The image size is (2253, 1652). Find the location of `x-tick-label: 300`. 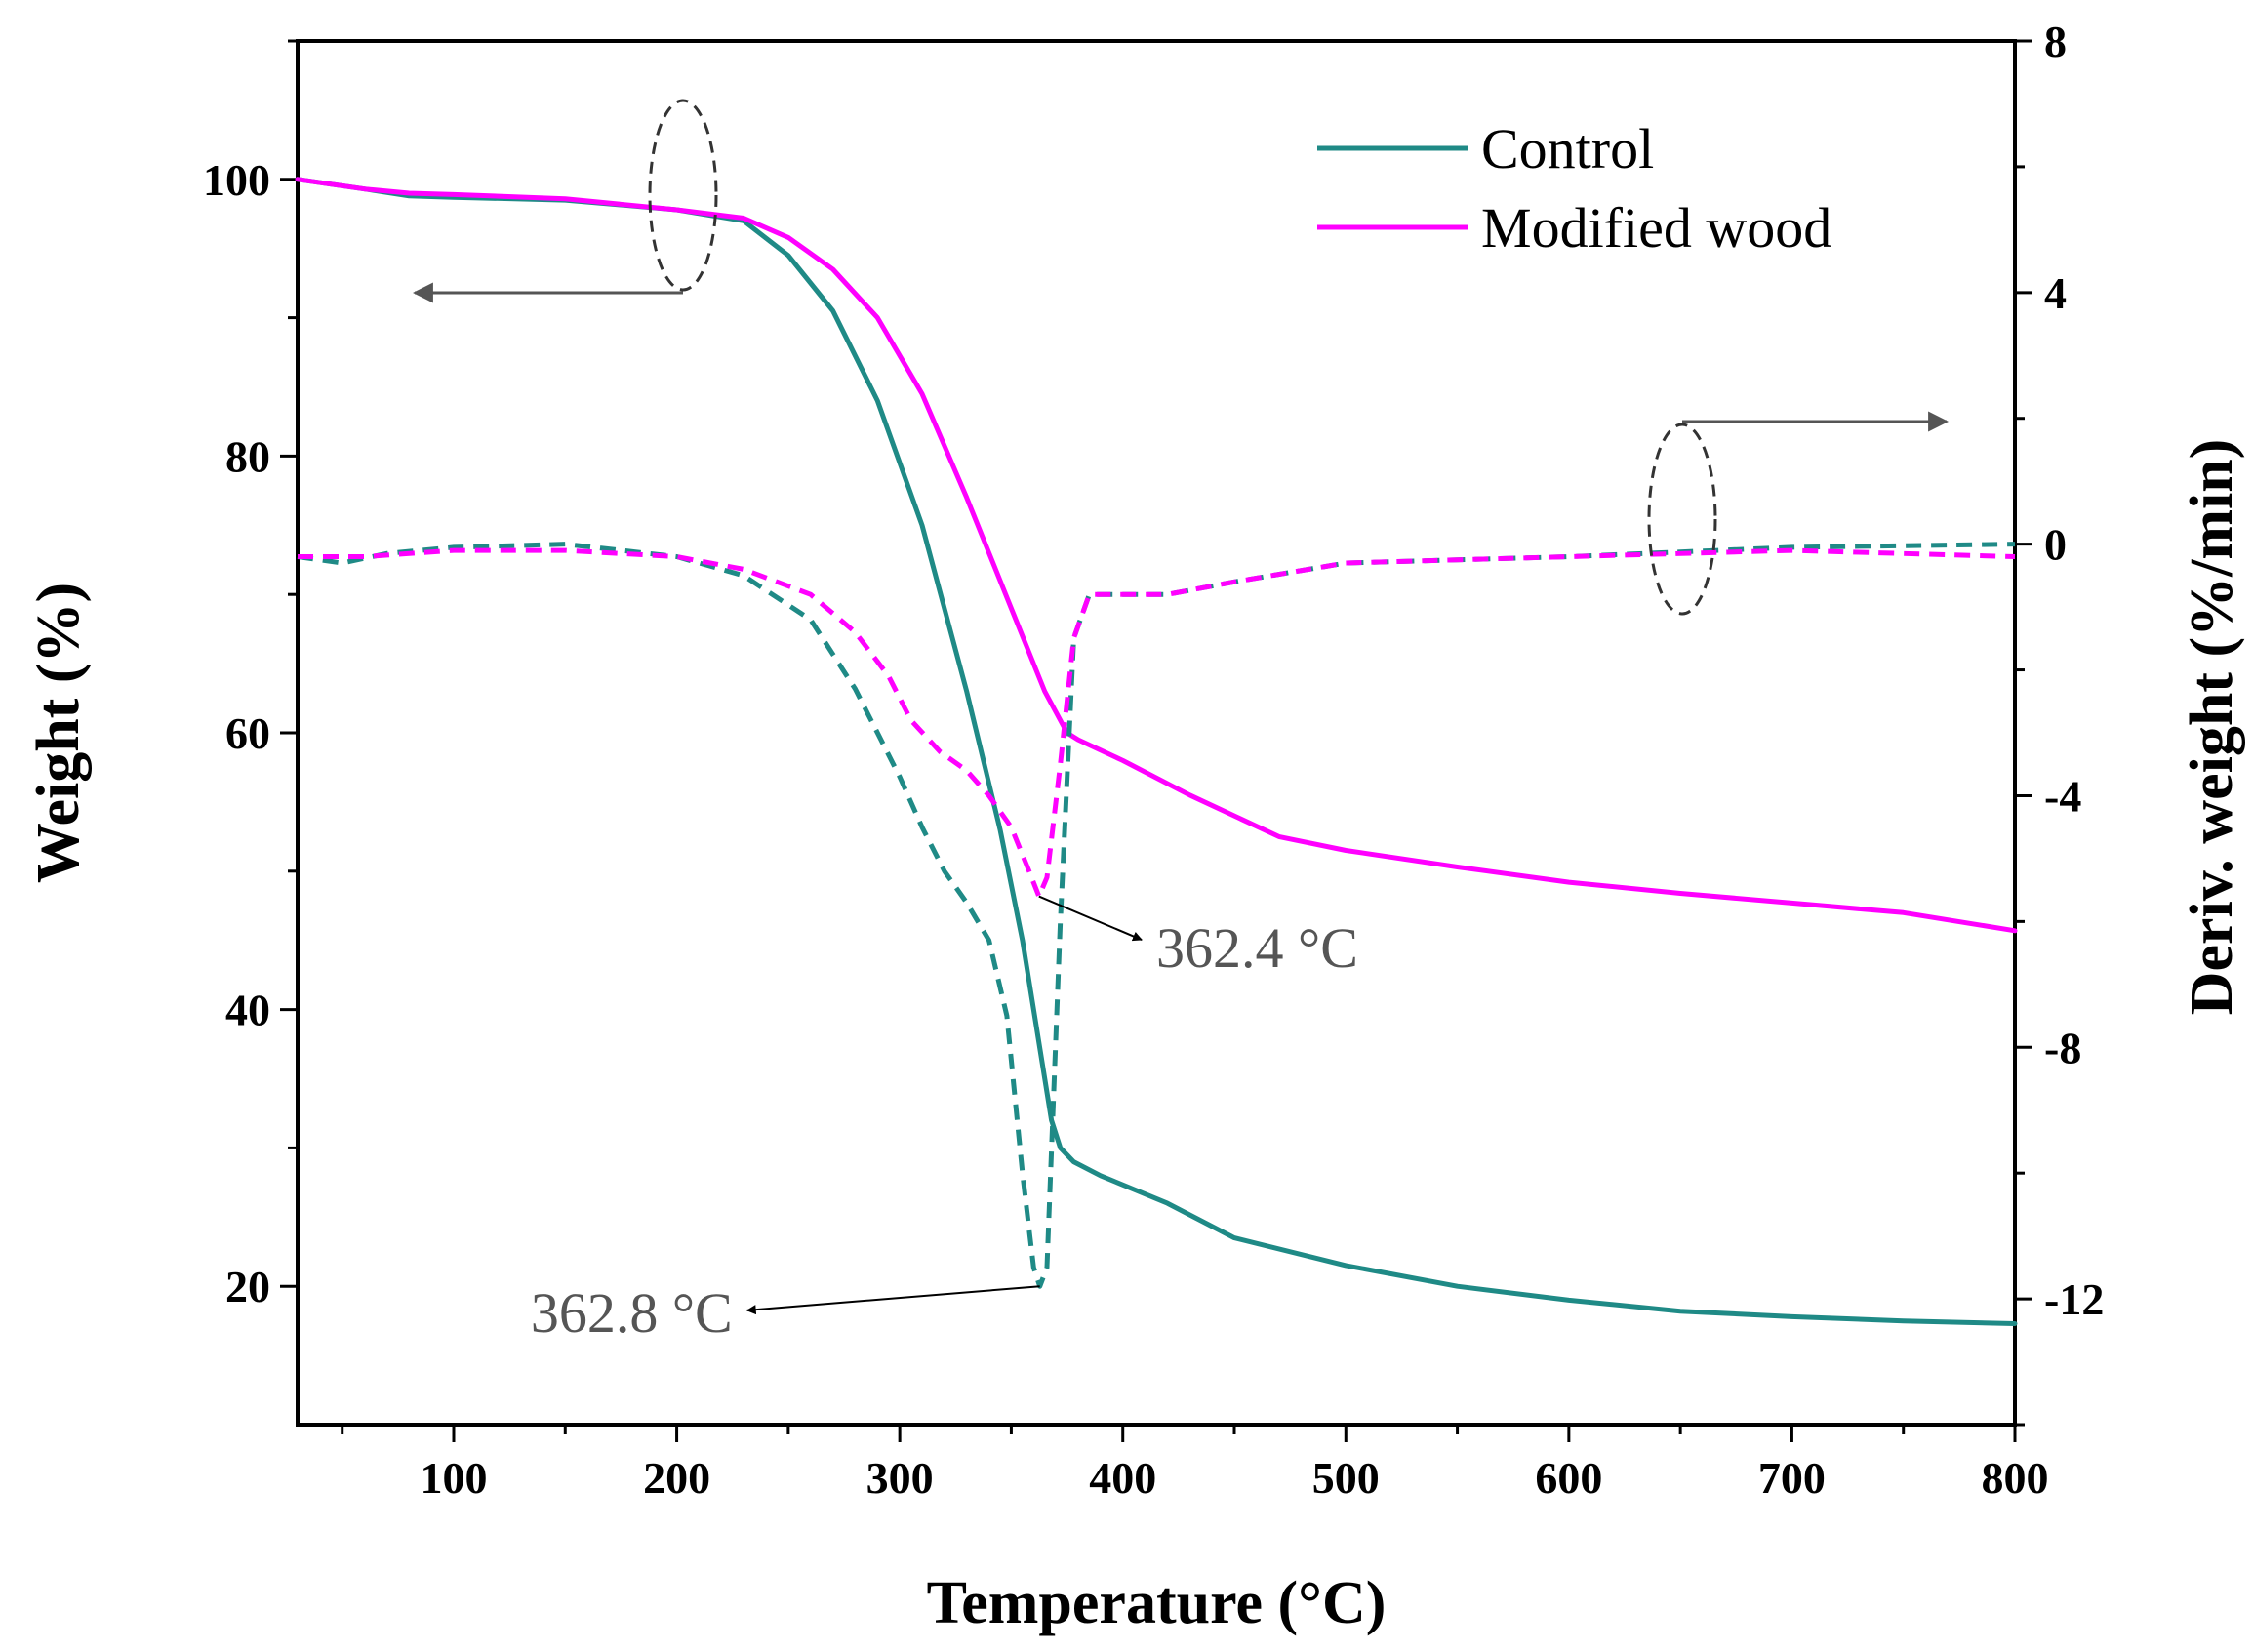

x-tick-label: 300 is located at coordinates (900, 1478).